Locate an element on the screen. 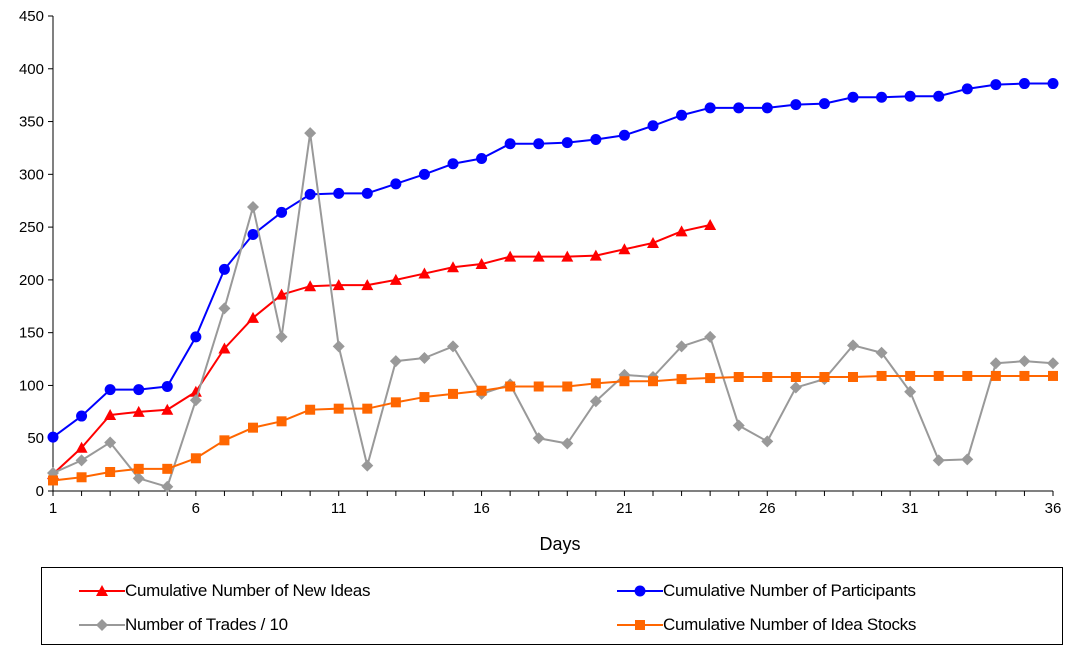 The width and height of the screenshot is (1070, 650). y-tick-label: 150 is located at coordinates (31, 333).